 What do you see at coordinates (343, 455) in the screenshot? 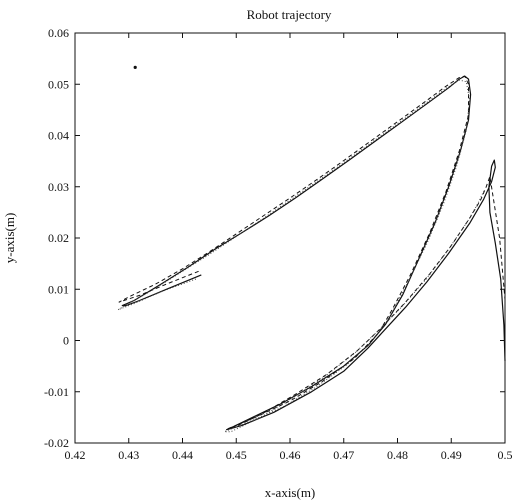
I see `x-tick-label: 0.47` at bounding box center [343, 455].